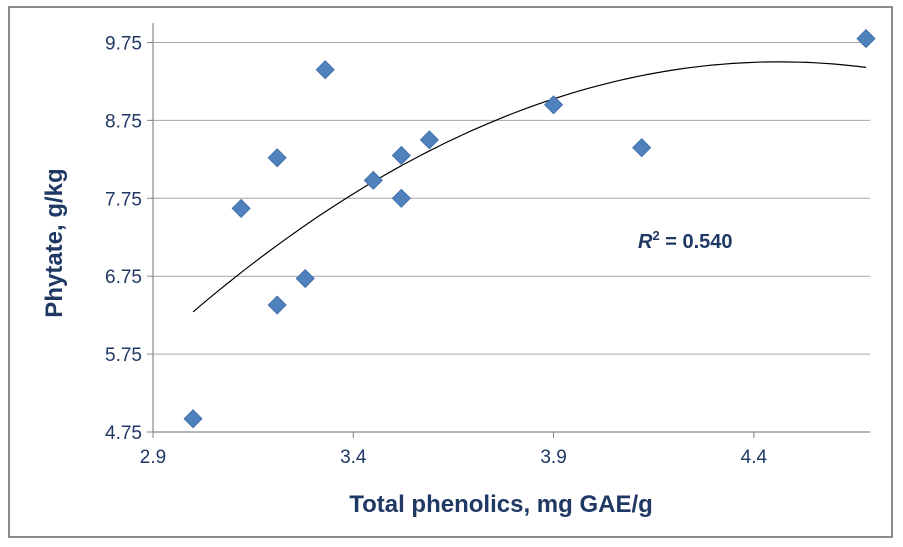 The width and height of the screenshot is (903, 547). What do you see at coordinates (754, 457) in the screenshot?
I see `x-tick-label: 4.4` at bounding box center [754, 457].